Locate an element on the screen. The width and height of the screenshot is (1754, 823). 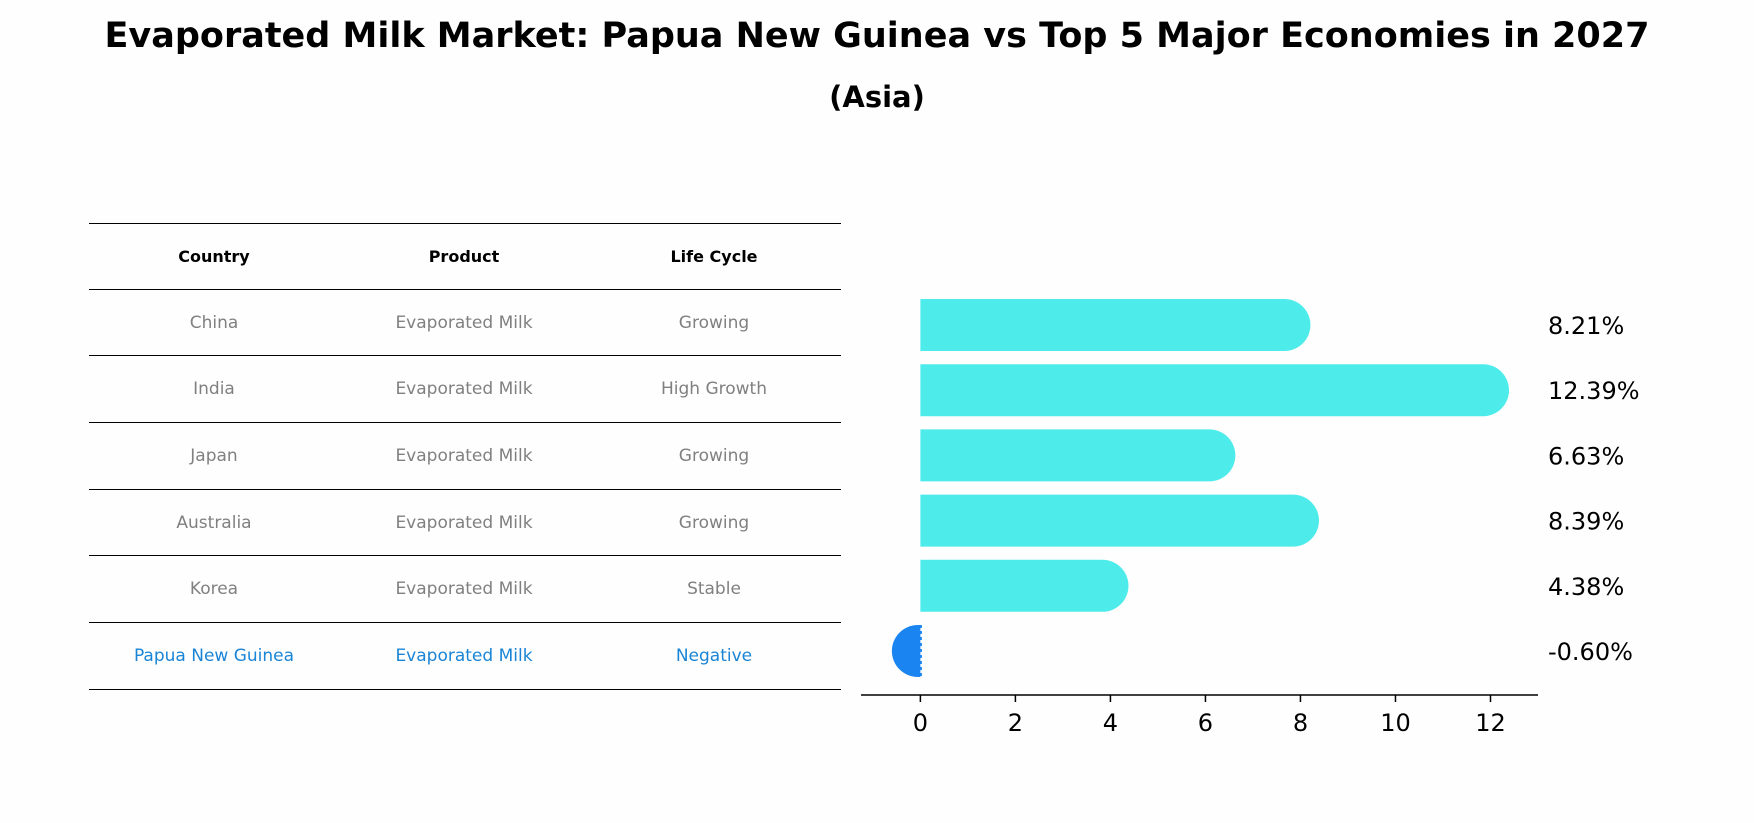
x-tick-label: 10 is located at coordinates (1395, 723).